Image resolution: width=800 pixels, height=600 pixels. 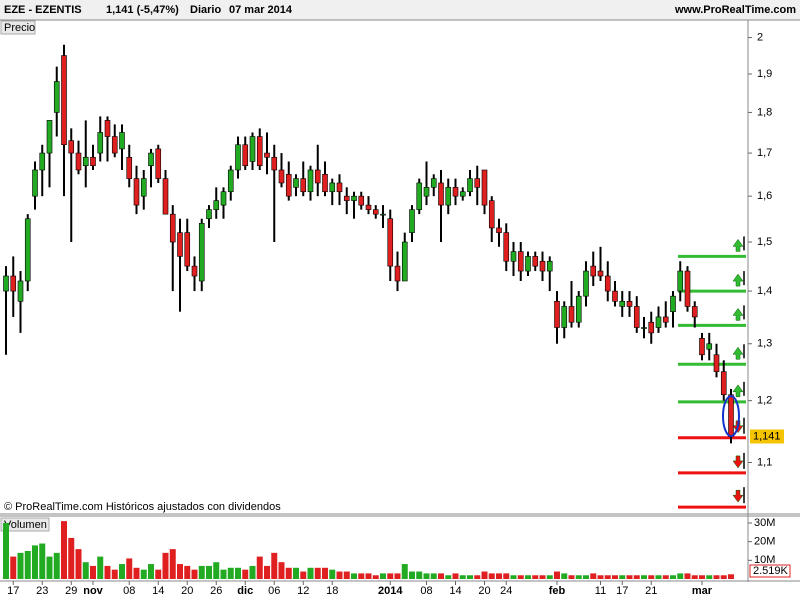 I want to click on site: www.ProRealTime.com, so click(x=735, y=10).